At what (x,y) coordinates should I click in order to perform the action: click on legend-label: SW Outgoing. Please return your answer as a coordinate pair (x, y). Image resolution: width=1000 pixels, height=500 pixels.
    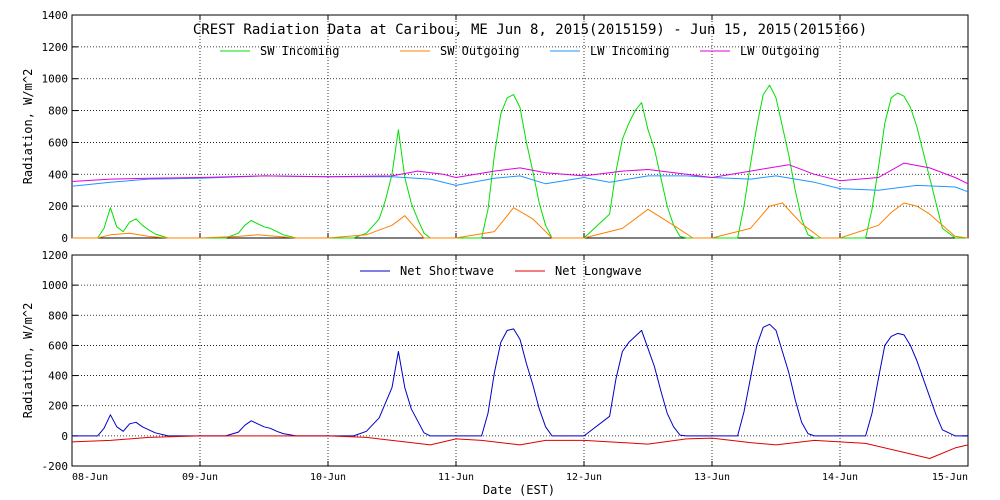
    Looking at the image, I should click on (479, 51).